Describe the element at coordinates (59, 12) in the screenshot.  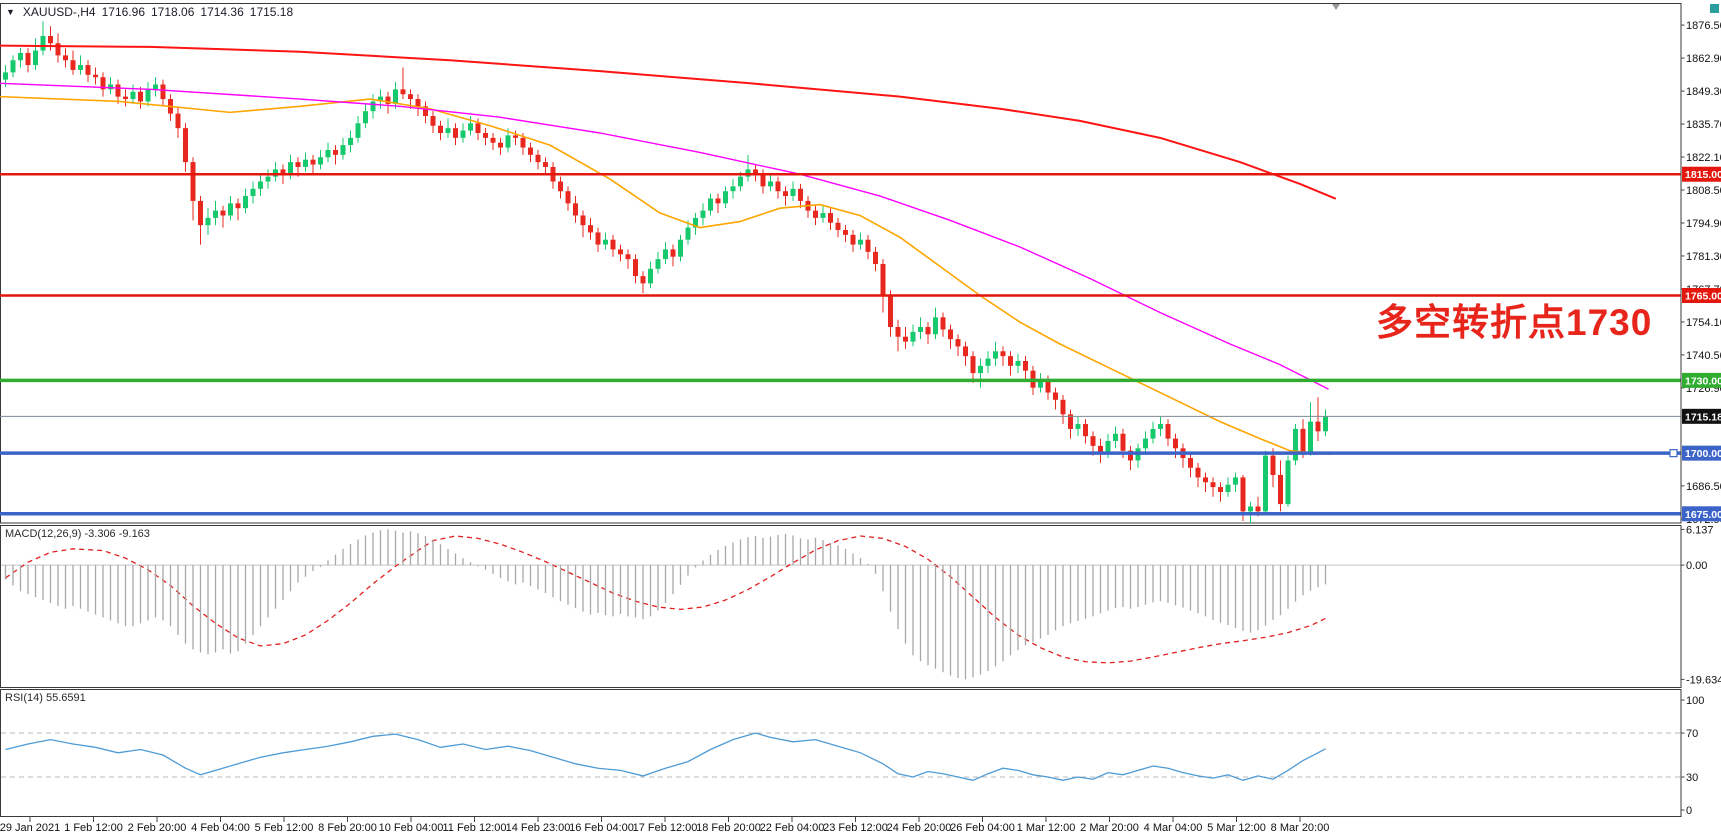
I see `symbol-timeframe-label: XAUUSD-,H4` at that location.